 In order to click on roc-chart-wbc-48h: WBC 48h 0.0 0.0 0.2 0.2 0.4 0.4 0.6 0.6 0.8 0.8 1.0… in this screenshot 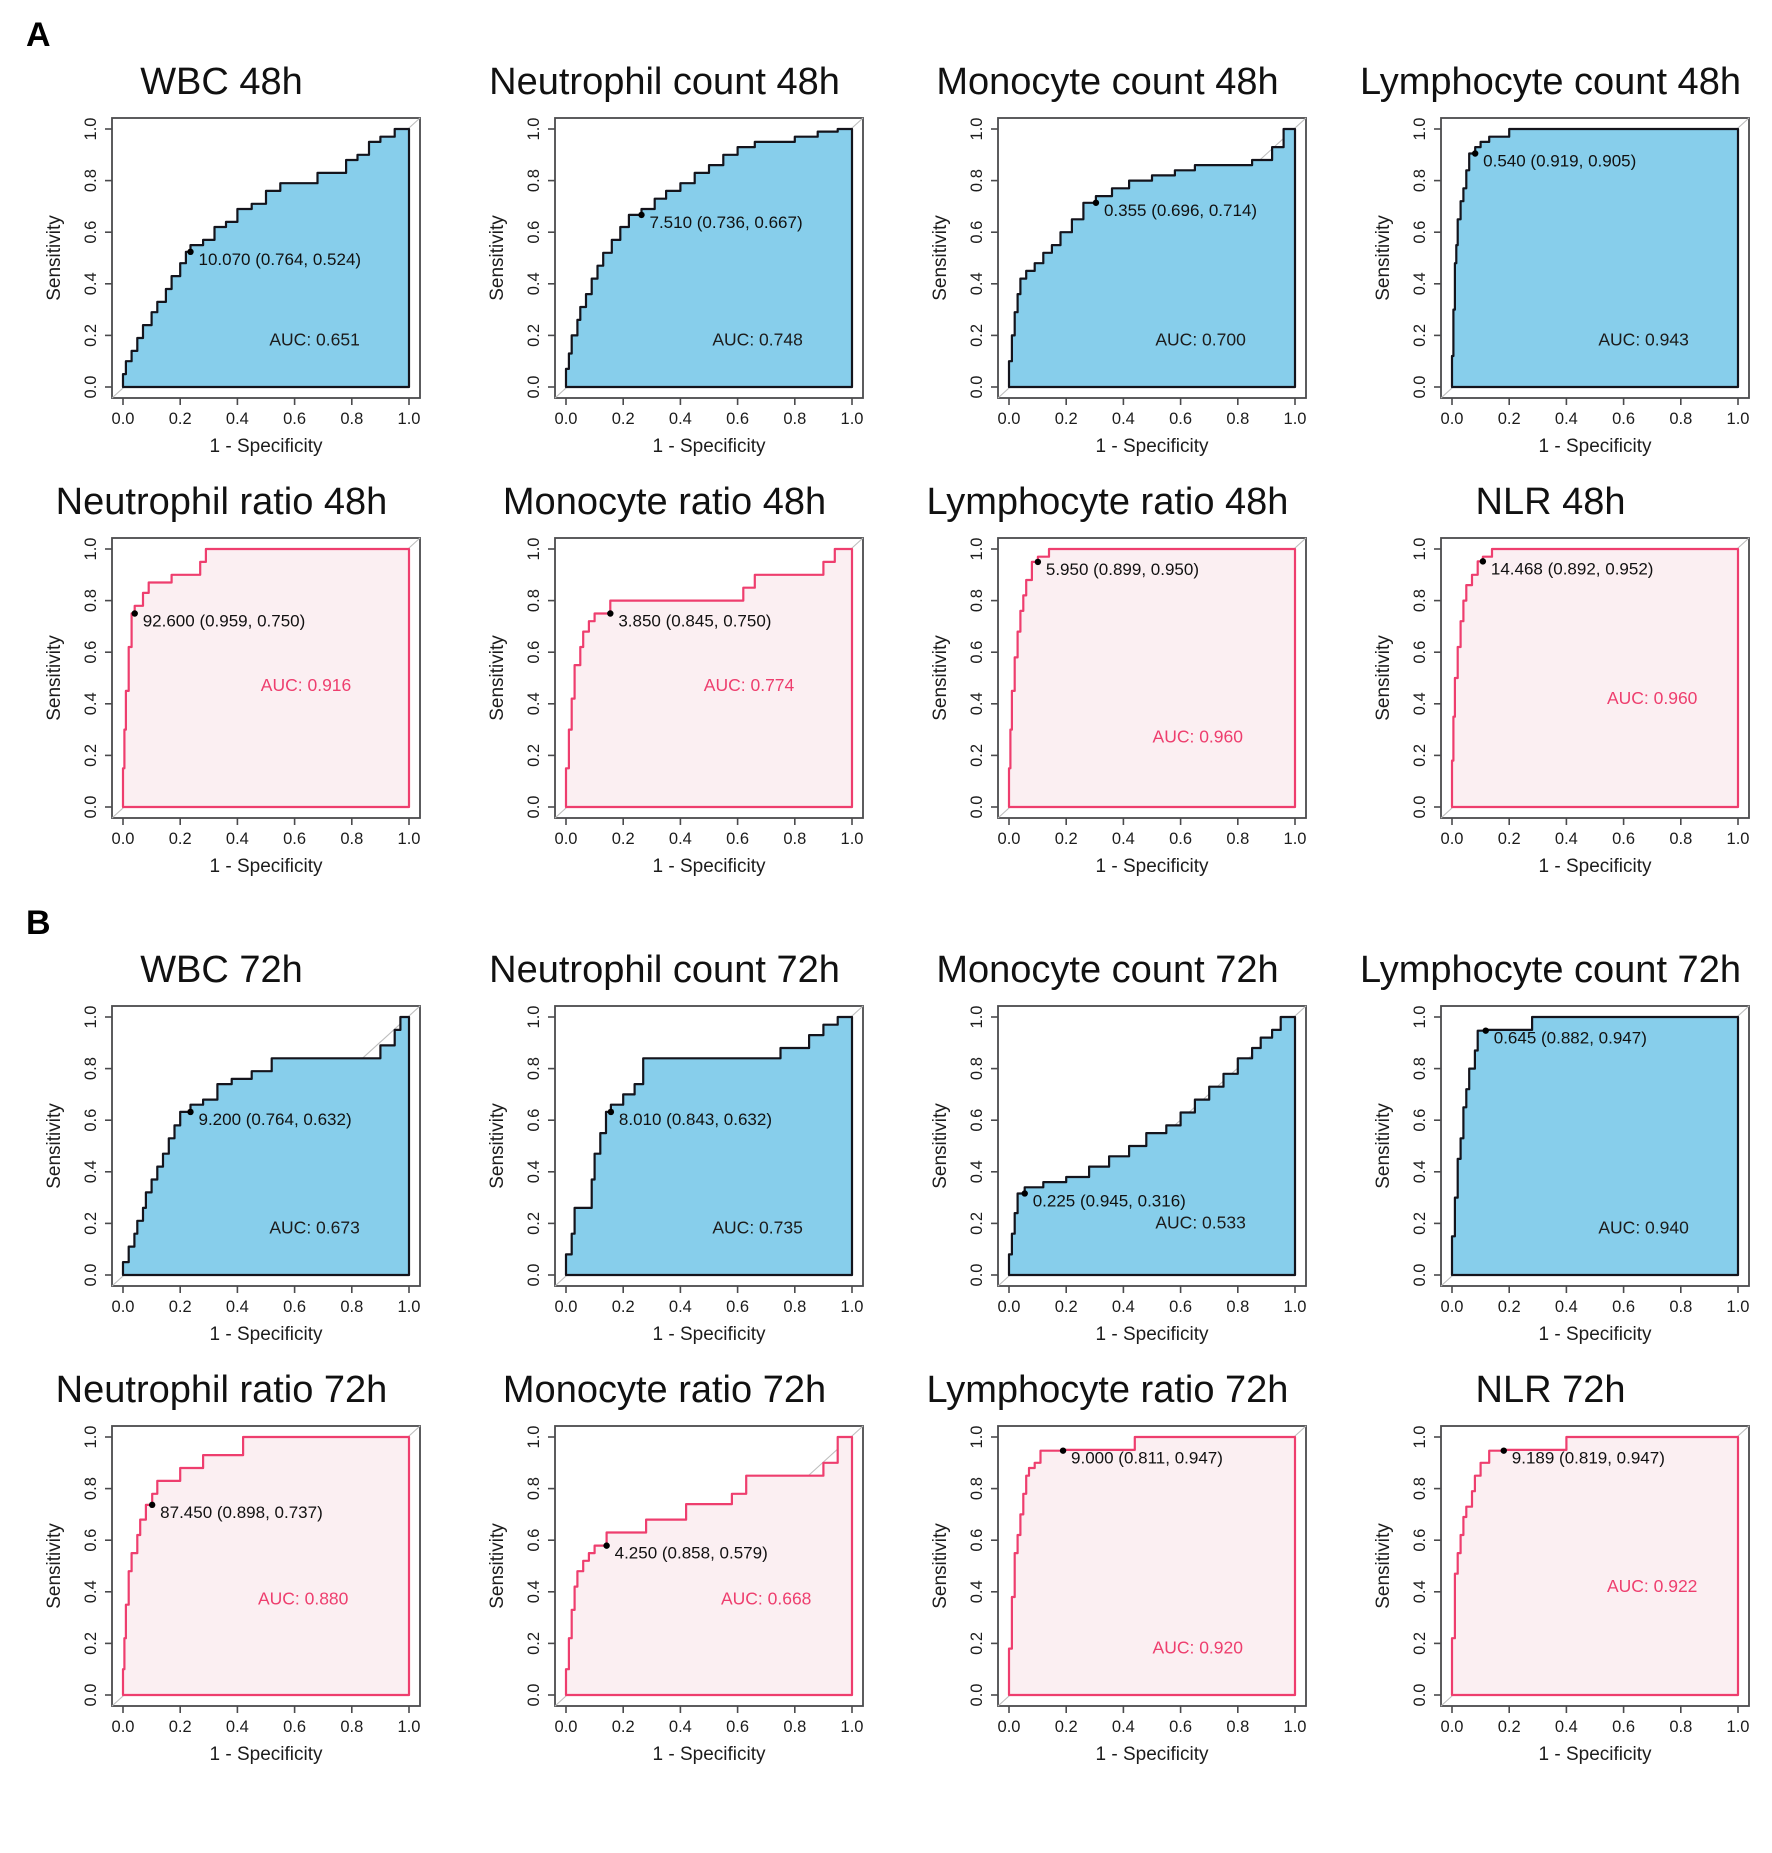, I will do `click(221, 264)`.